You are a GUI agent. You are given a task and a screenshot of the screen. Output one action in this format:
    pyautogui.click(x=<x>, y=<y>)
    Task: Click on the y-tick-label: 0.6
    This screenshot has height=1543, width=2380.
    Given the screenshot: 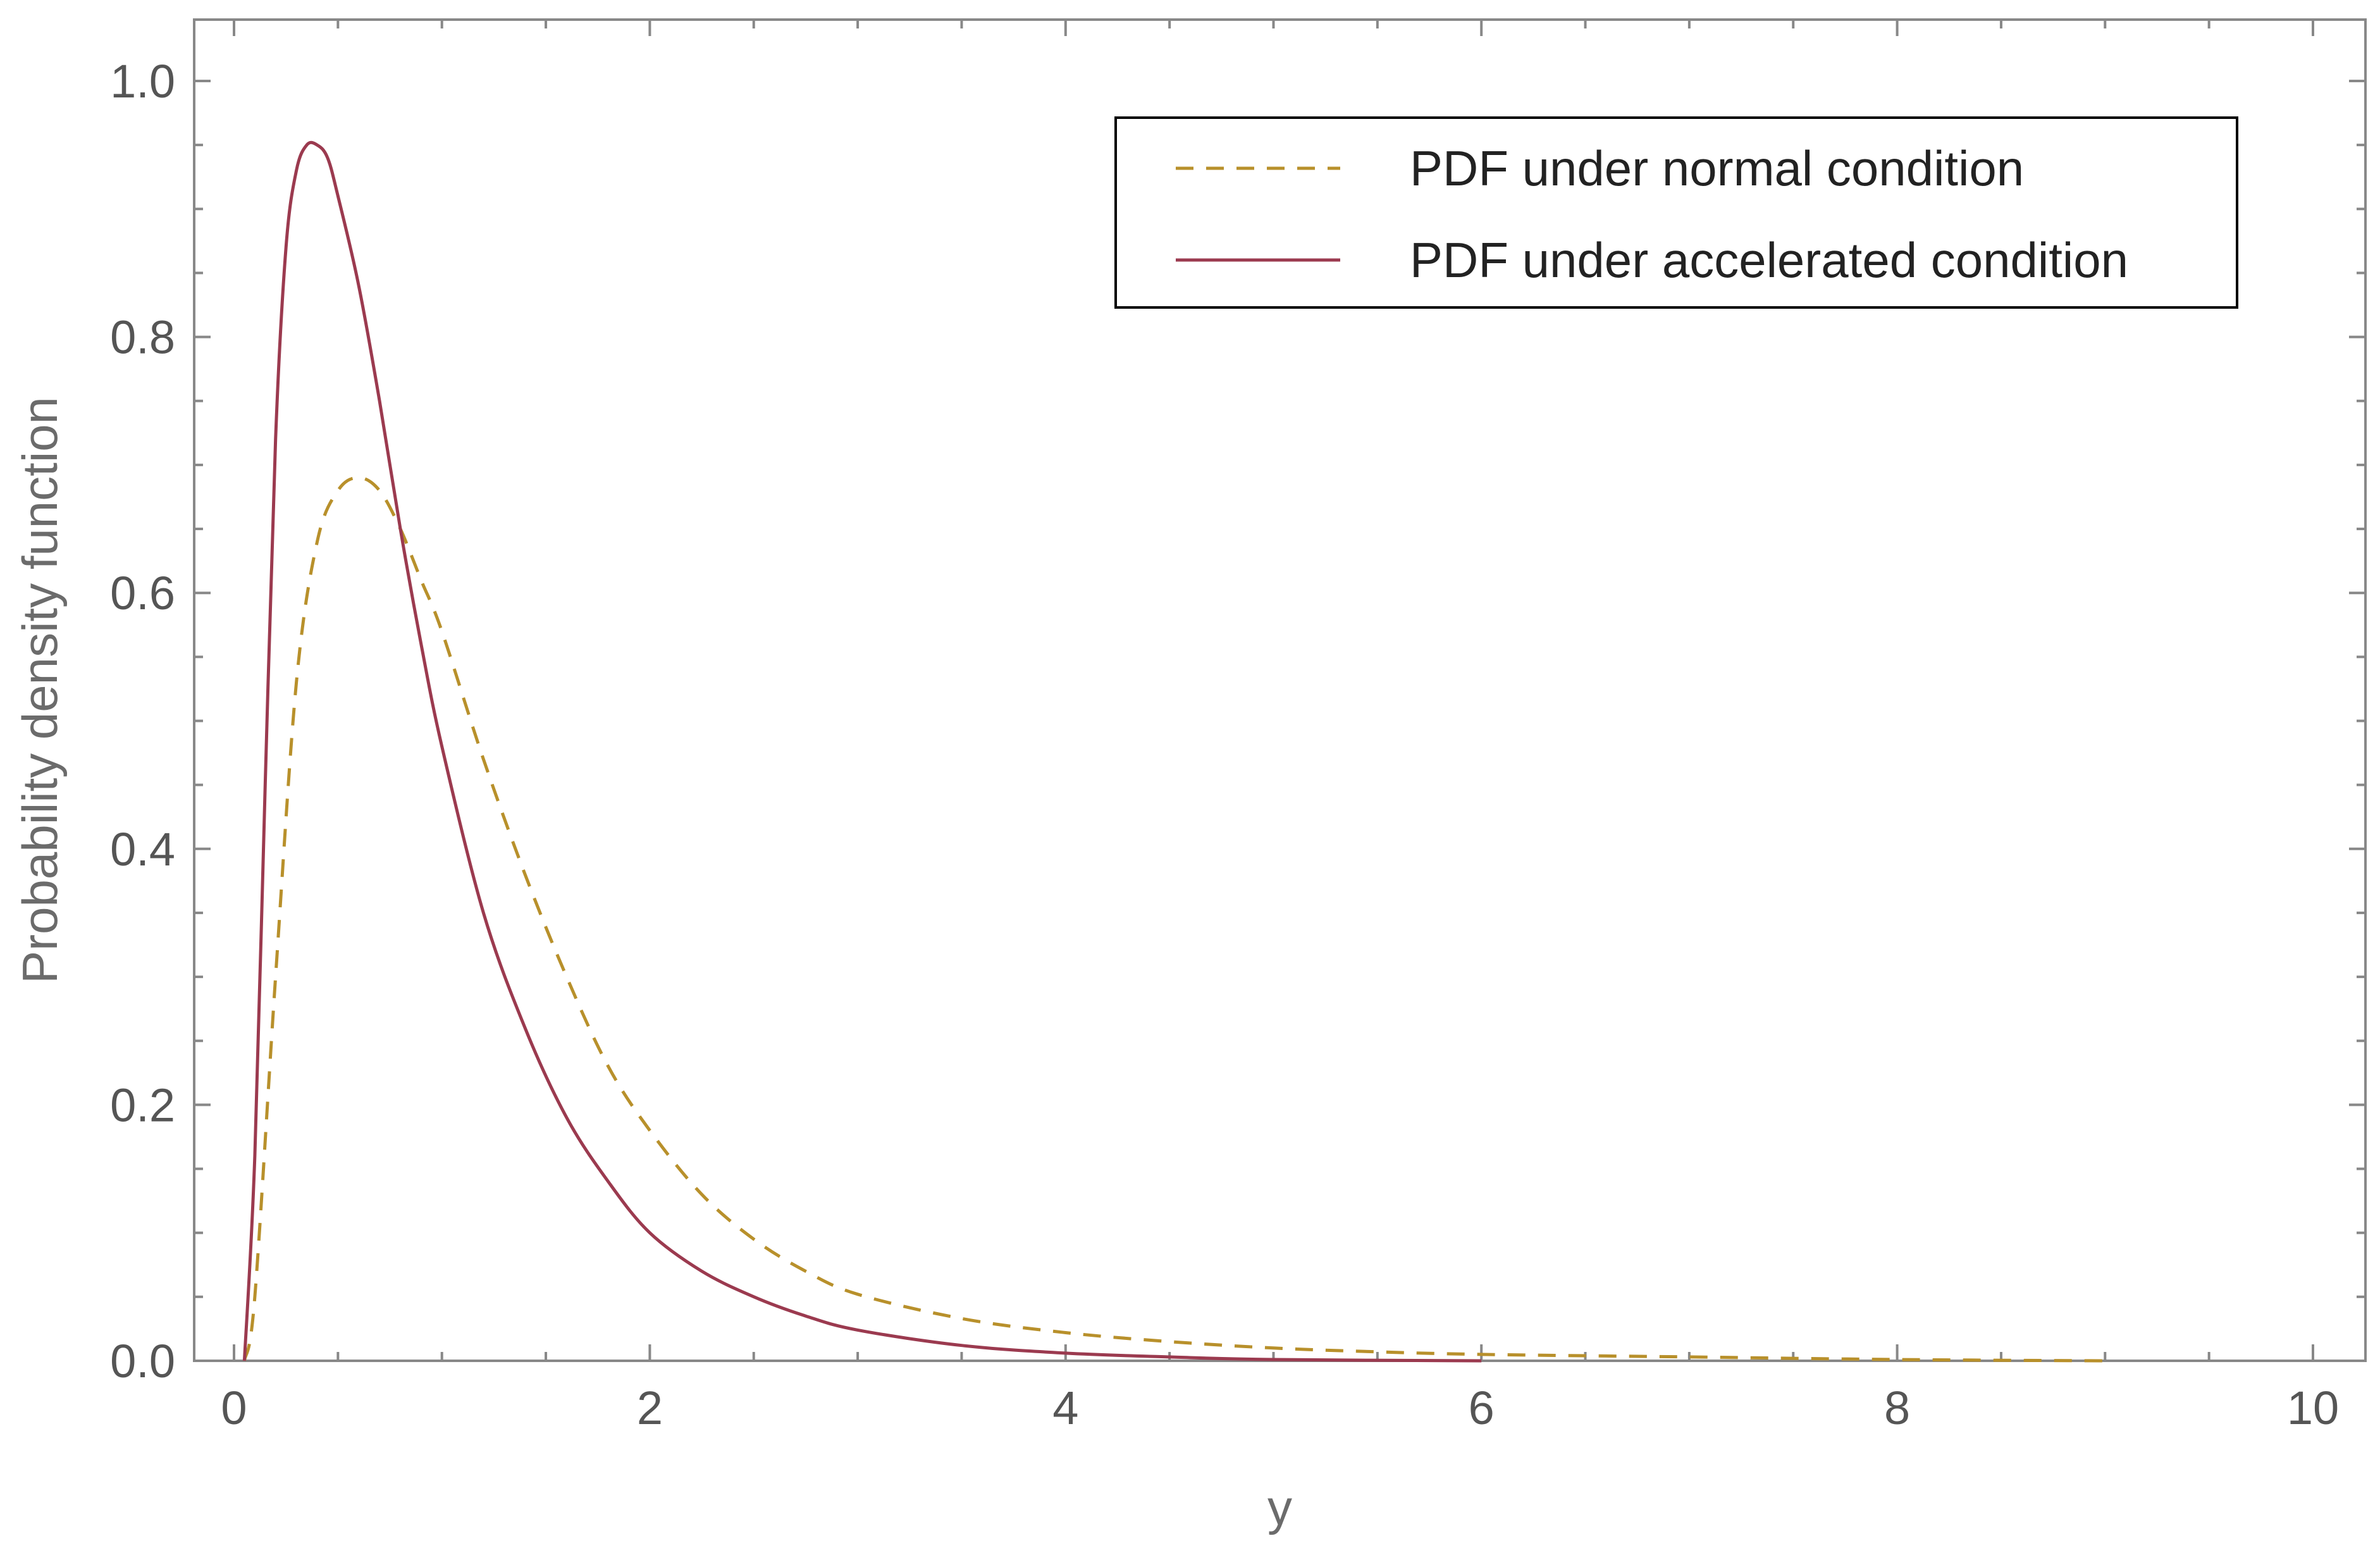 What is the action you would take?
    pyautogui.click(x=142, y=593)
    